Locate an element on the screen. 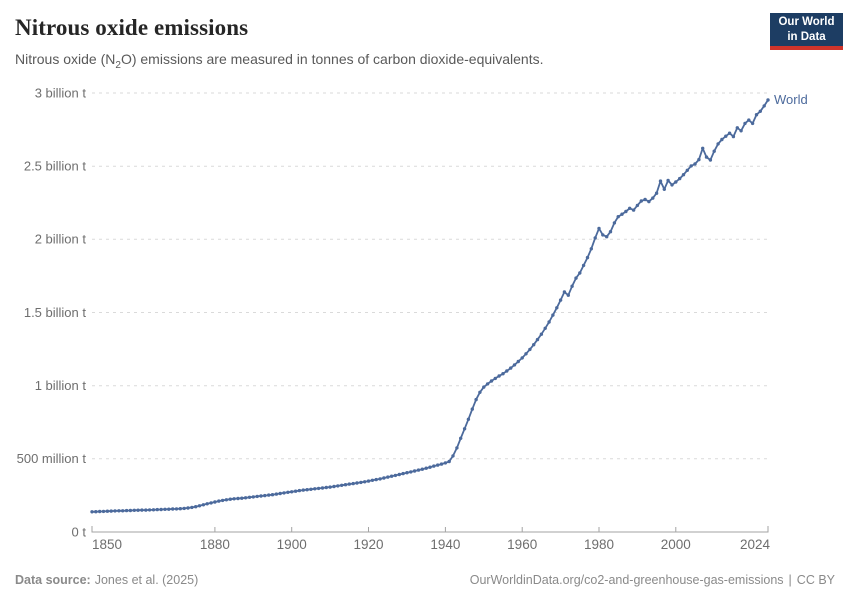 This screenshot has width=850, height=600. y-tick-label: 1.5 billion t is located at coordinates (55, 312).